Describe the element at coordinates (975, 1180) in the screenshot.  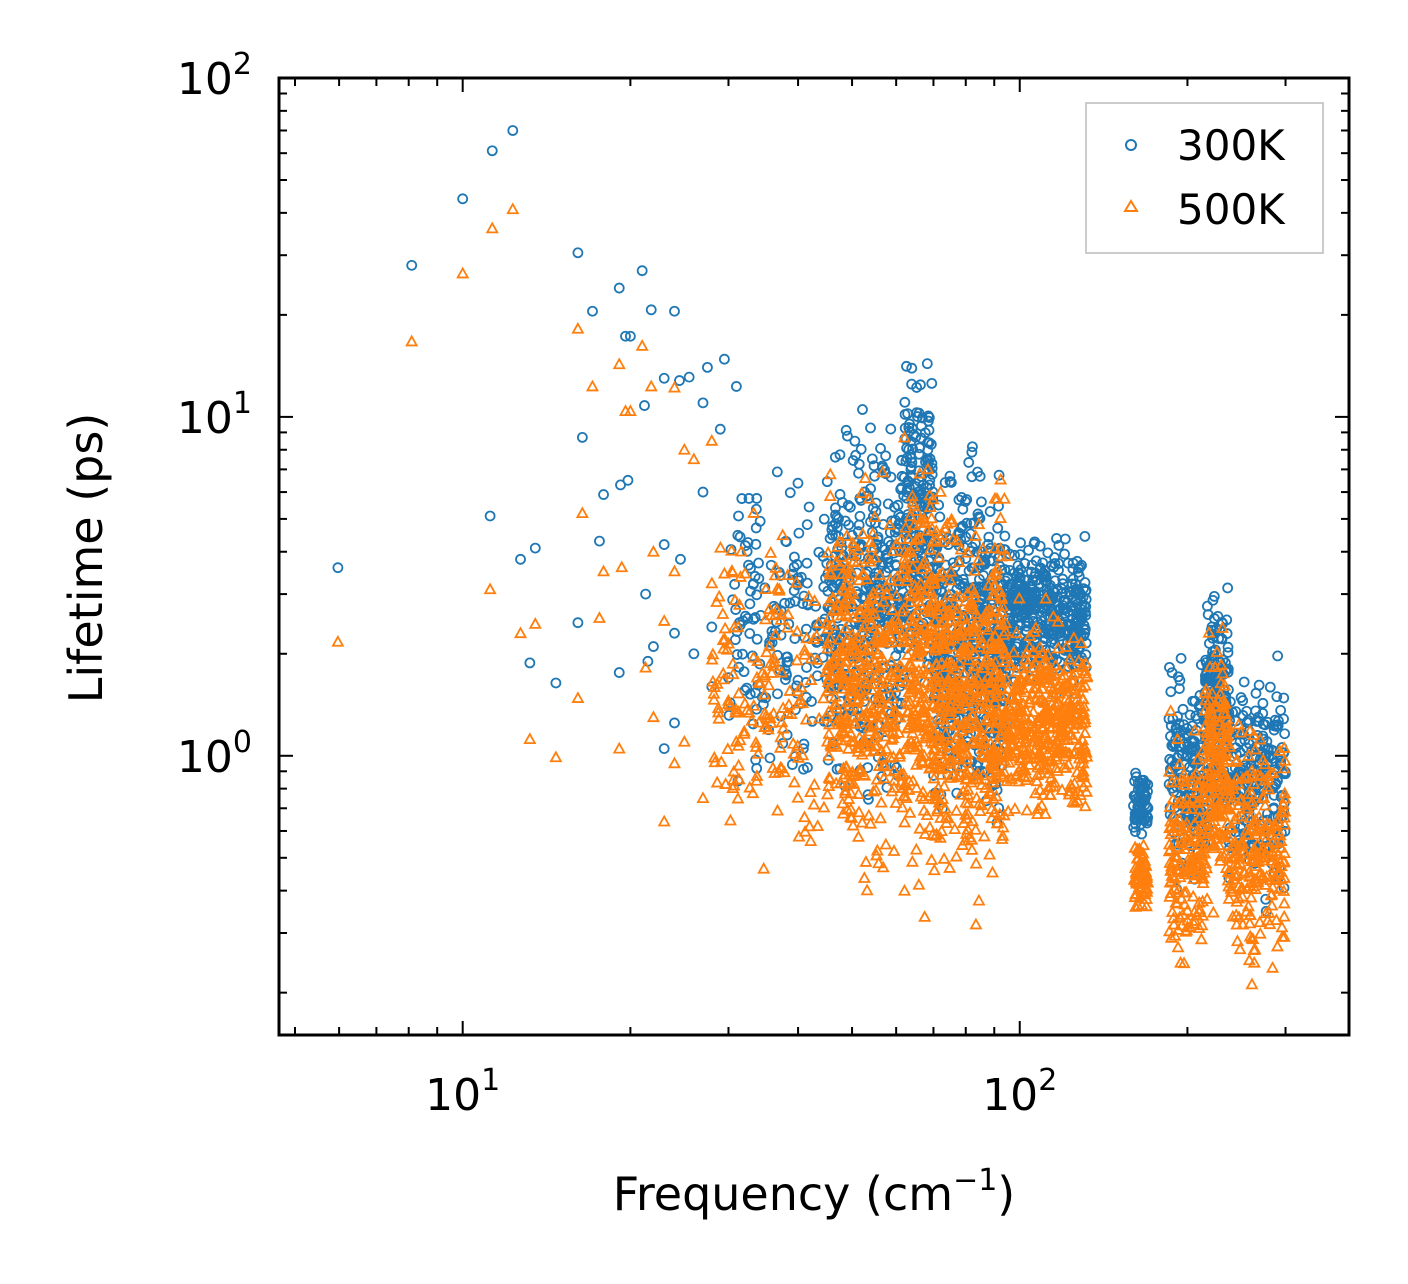
I see `x-axis-label-exponent: −1` at that location.